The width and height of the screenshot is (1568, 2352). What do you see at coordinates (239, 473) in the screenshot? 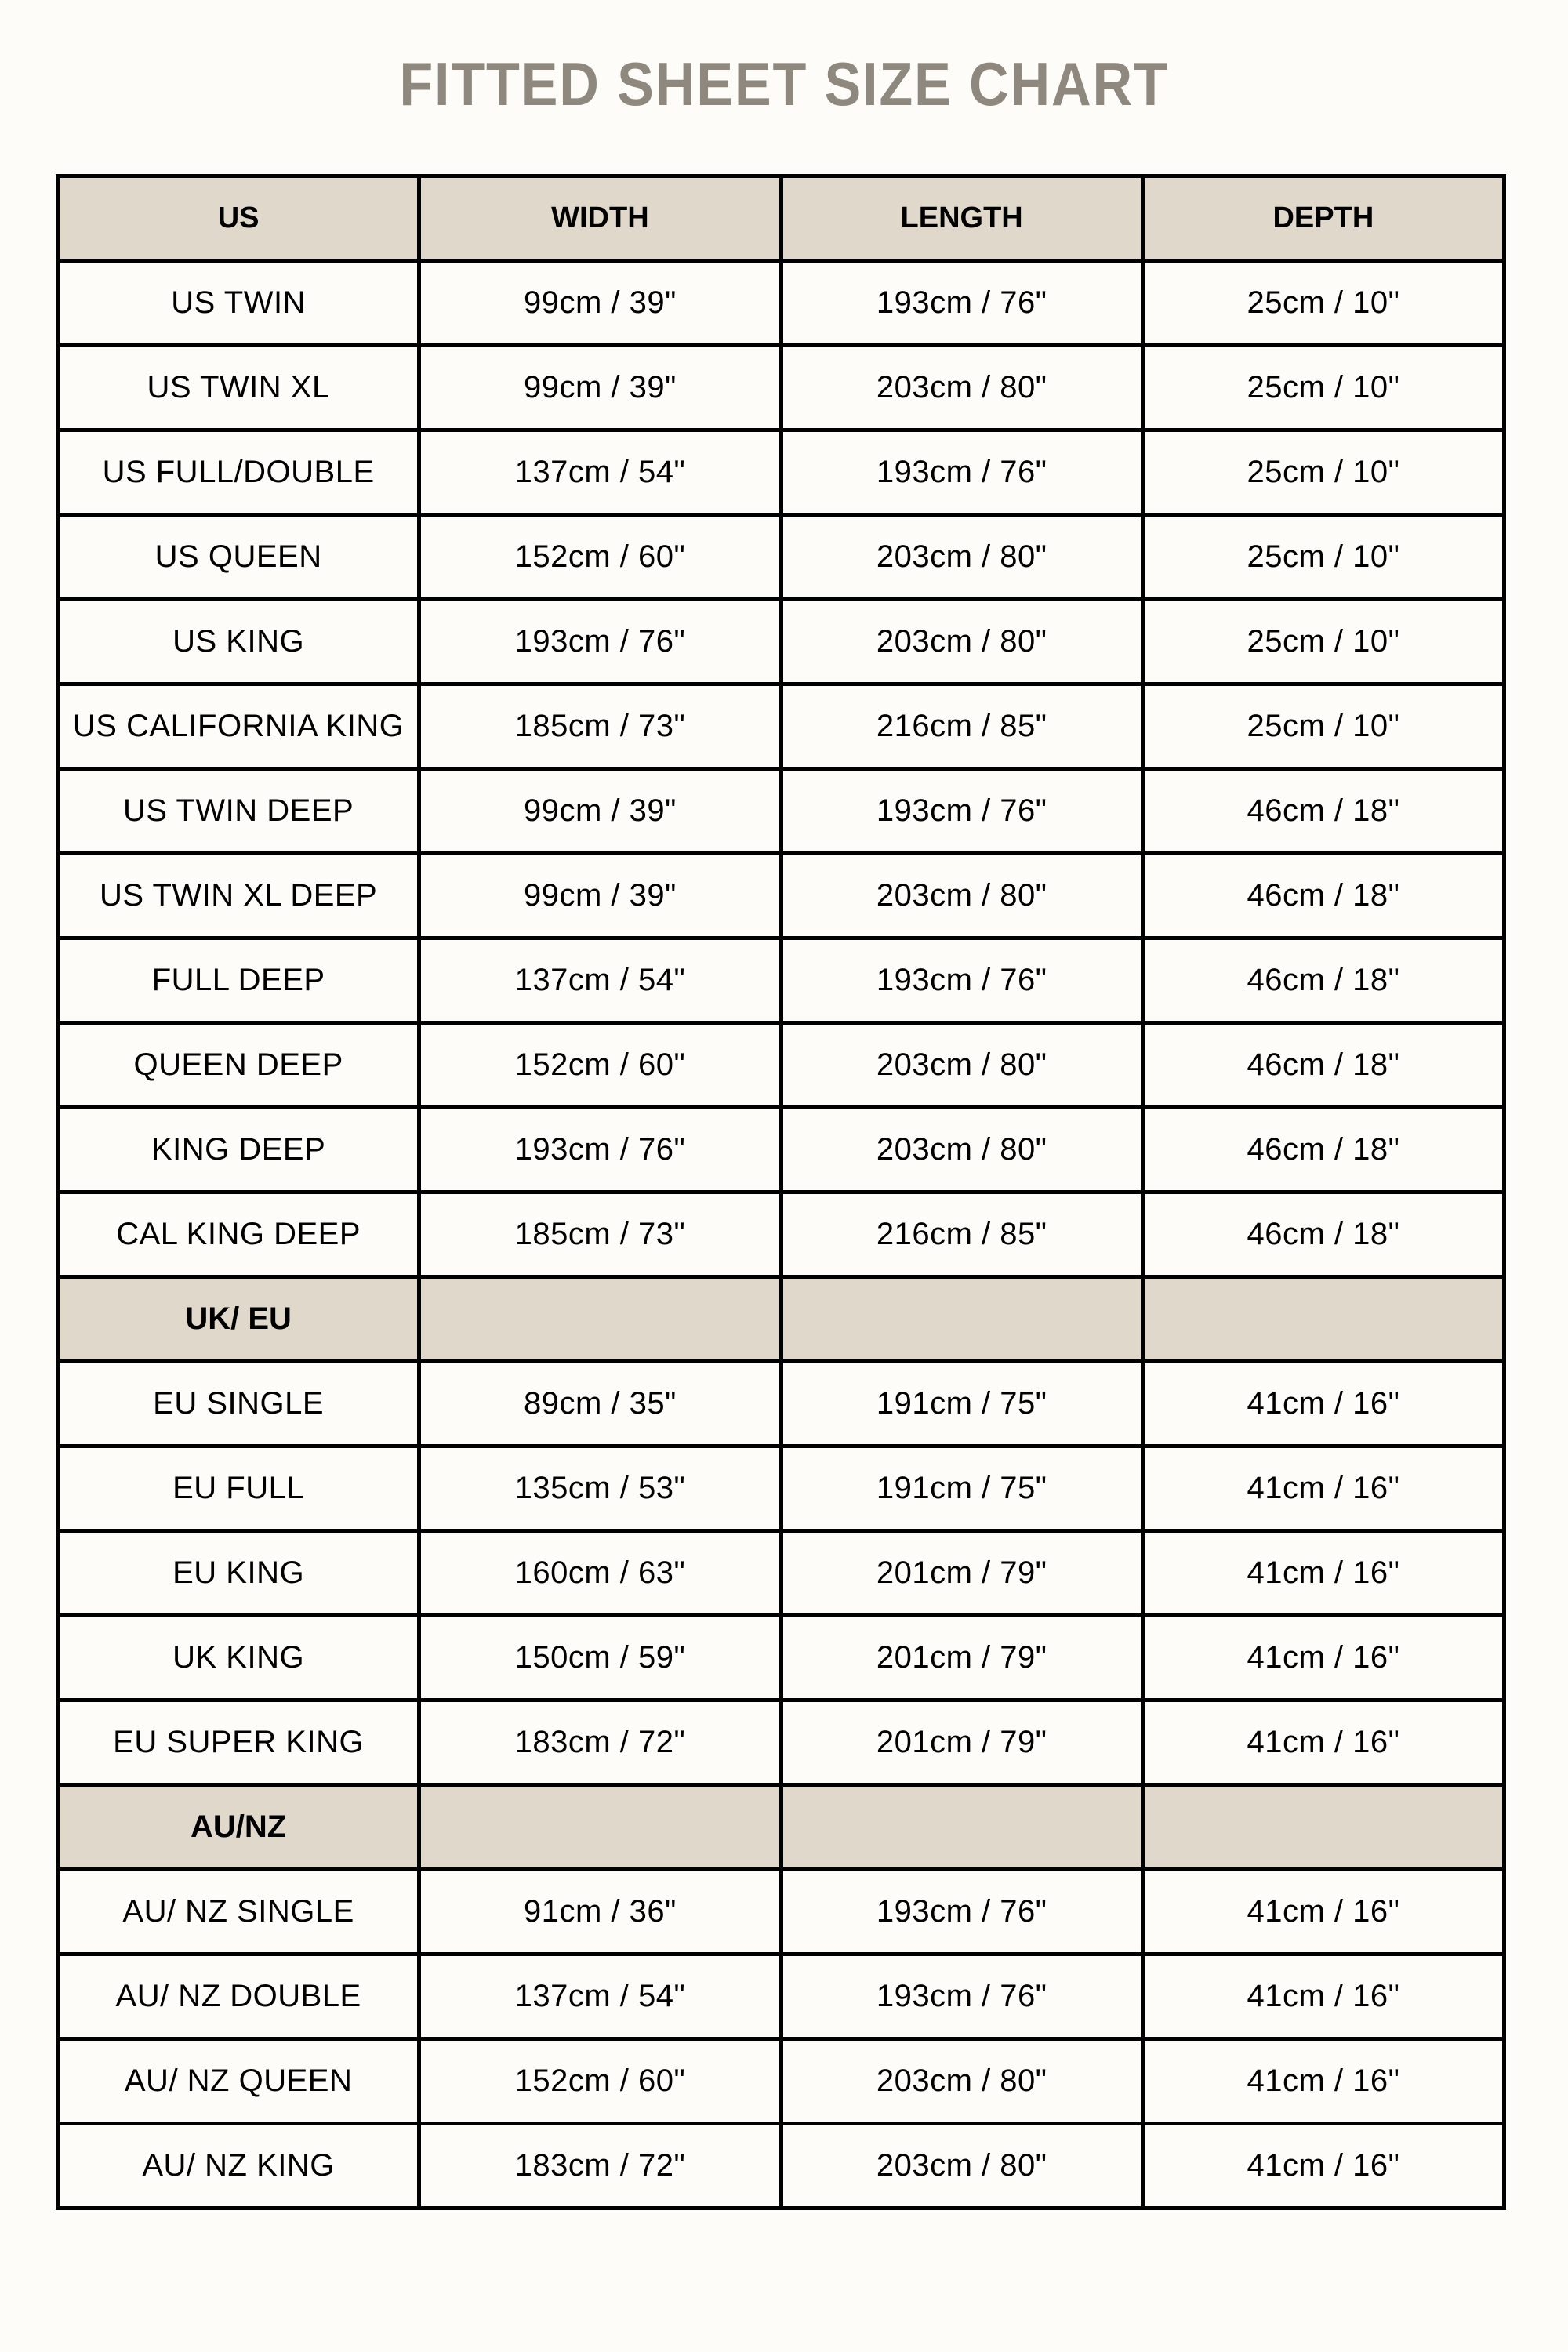
I see `size-name-cell: US FULL/DOUBLE` at bounding box center [239, 473].